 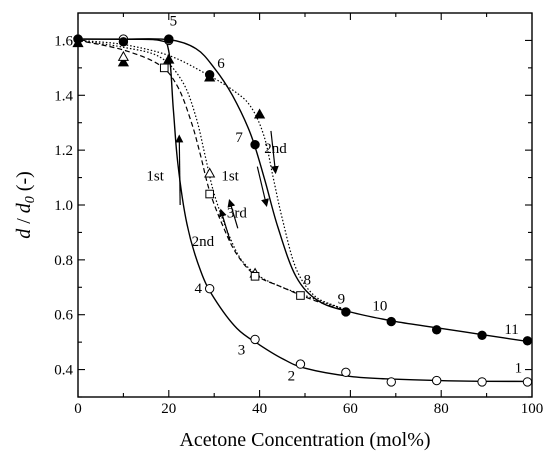 I want to click on y-axis-title-d: d, so click(x=24, y=233).